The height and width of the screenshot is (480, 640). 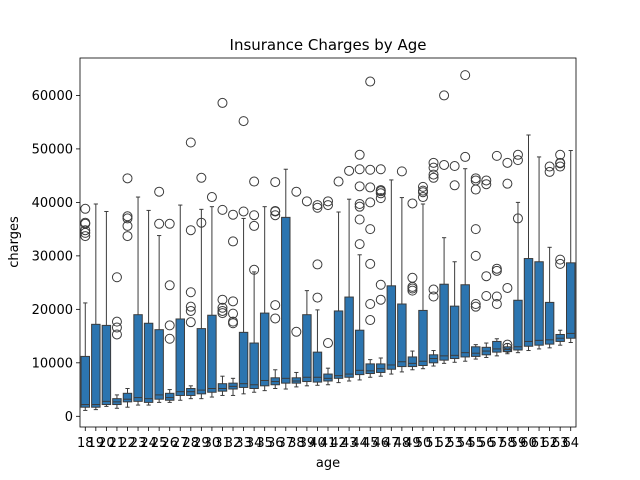 What do you see at coordinates (539, 443) in the screenshot?
I see `x-tick-label: 61` at bounding box center [539, 443].